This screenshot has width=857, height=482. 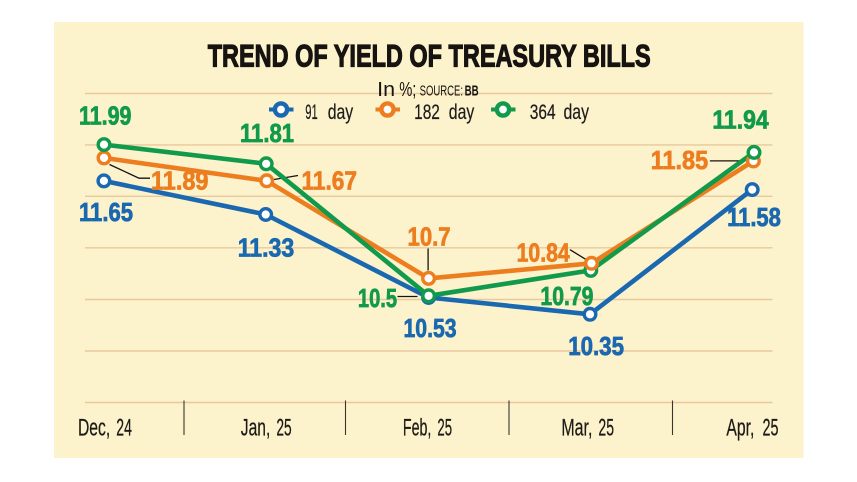 What do you see at coordinates (377, 298) in the screenshot?
I see `svg-text: 10.5` at bounding box center [377, 298].